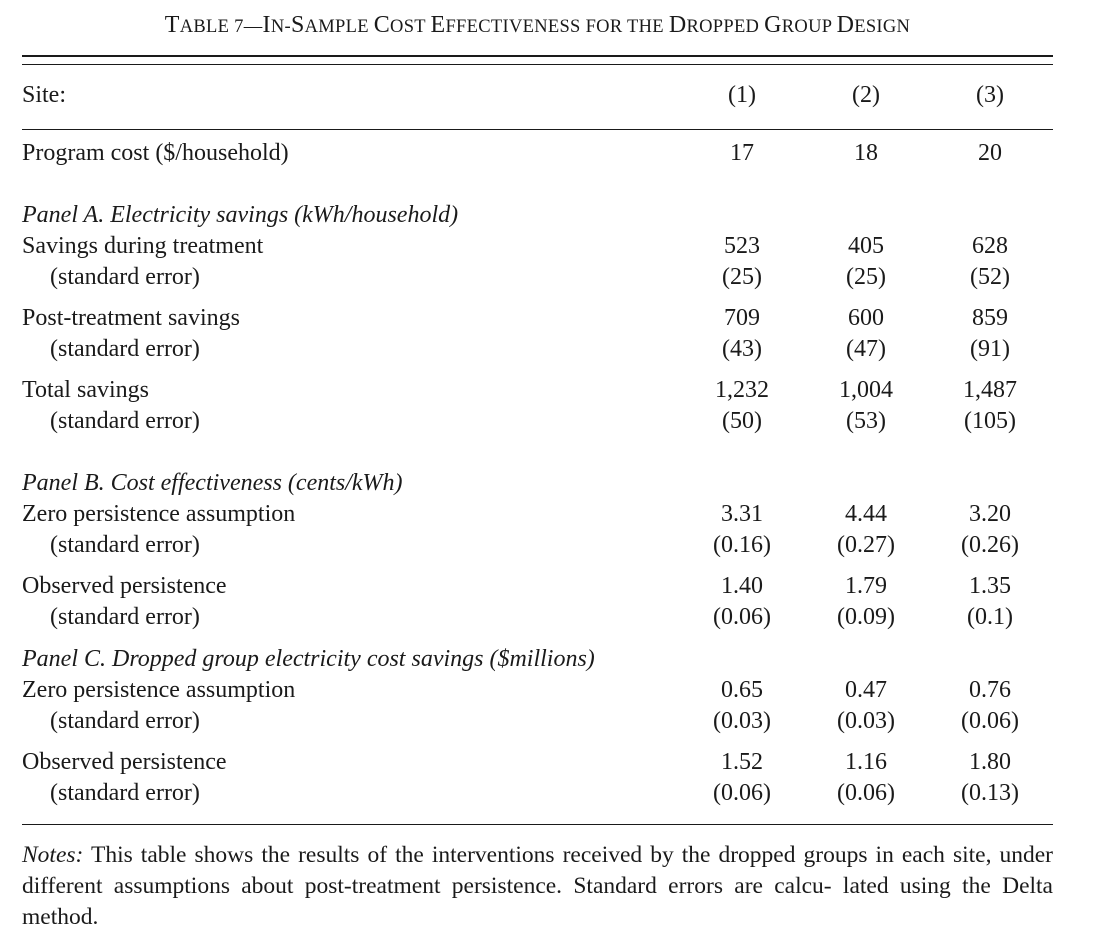 The height and width of the screenshot is (941, 1118). I want to click on title-part: FFECTIVENESS FOR THE, so click(557, 27).